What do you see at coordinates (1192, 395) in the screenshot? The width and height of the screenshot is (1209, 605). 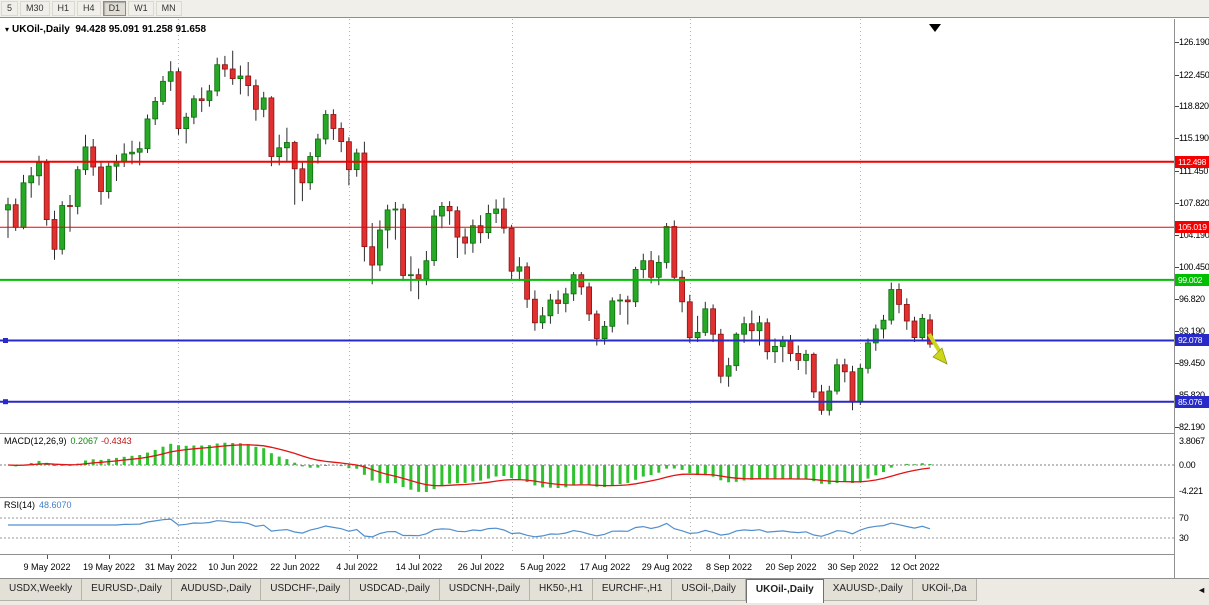 I see `price-axis-label: 85.820` at bounding box center [1192, 395].